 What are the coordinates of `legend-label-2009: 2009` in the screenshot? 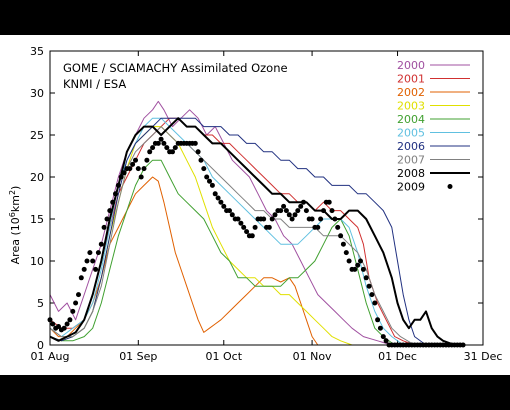 It's located at (411, 187).